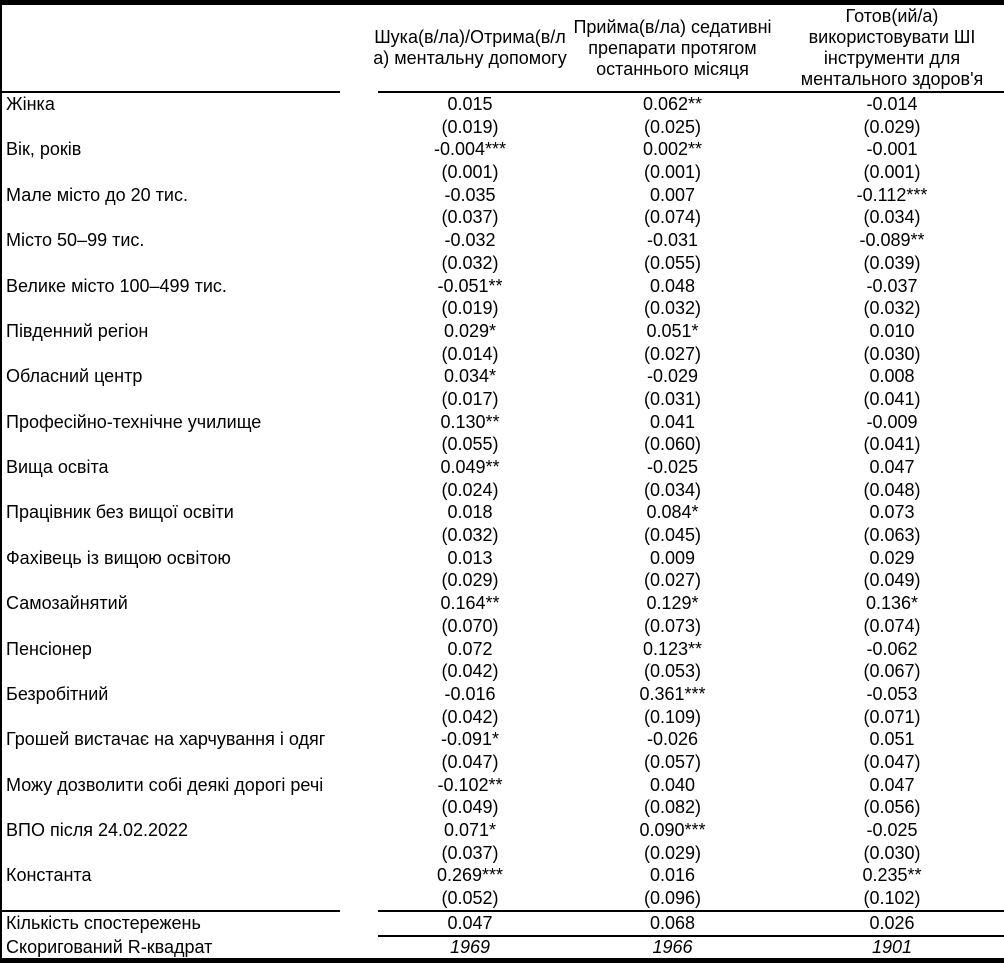  Describe the element at coordinates (44, 149) in the screenshot. I see `row-label: Вік, років` at that location.